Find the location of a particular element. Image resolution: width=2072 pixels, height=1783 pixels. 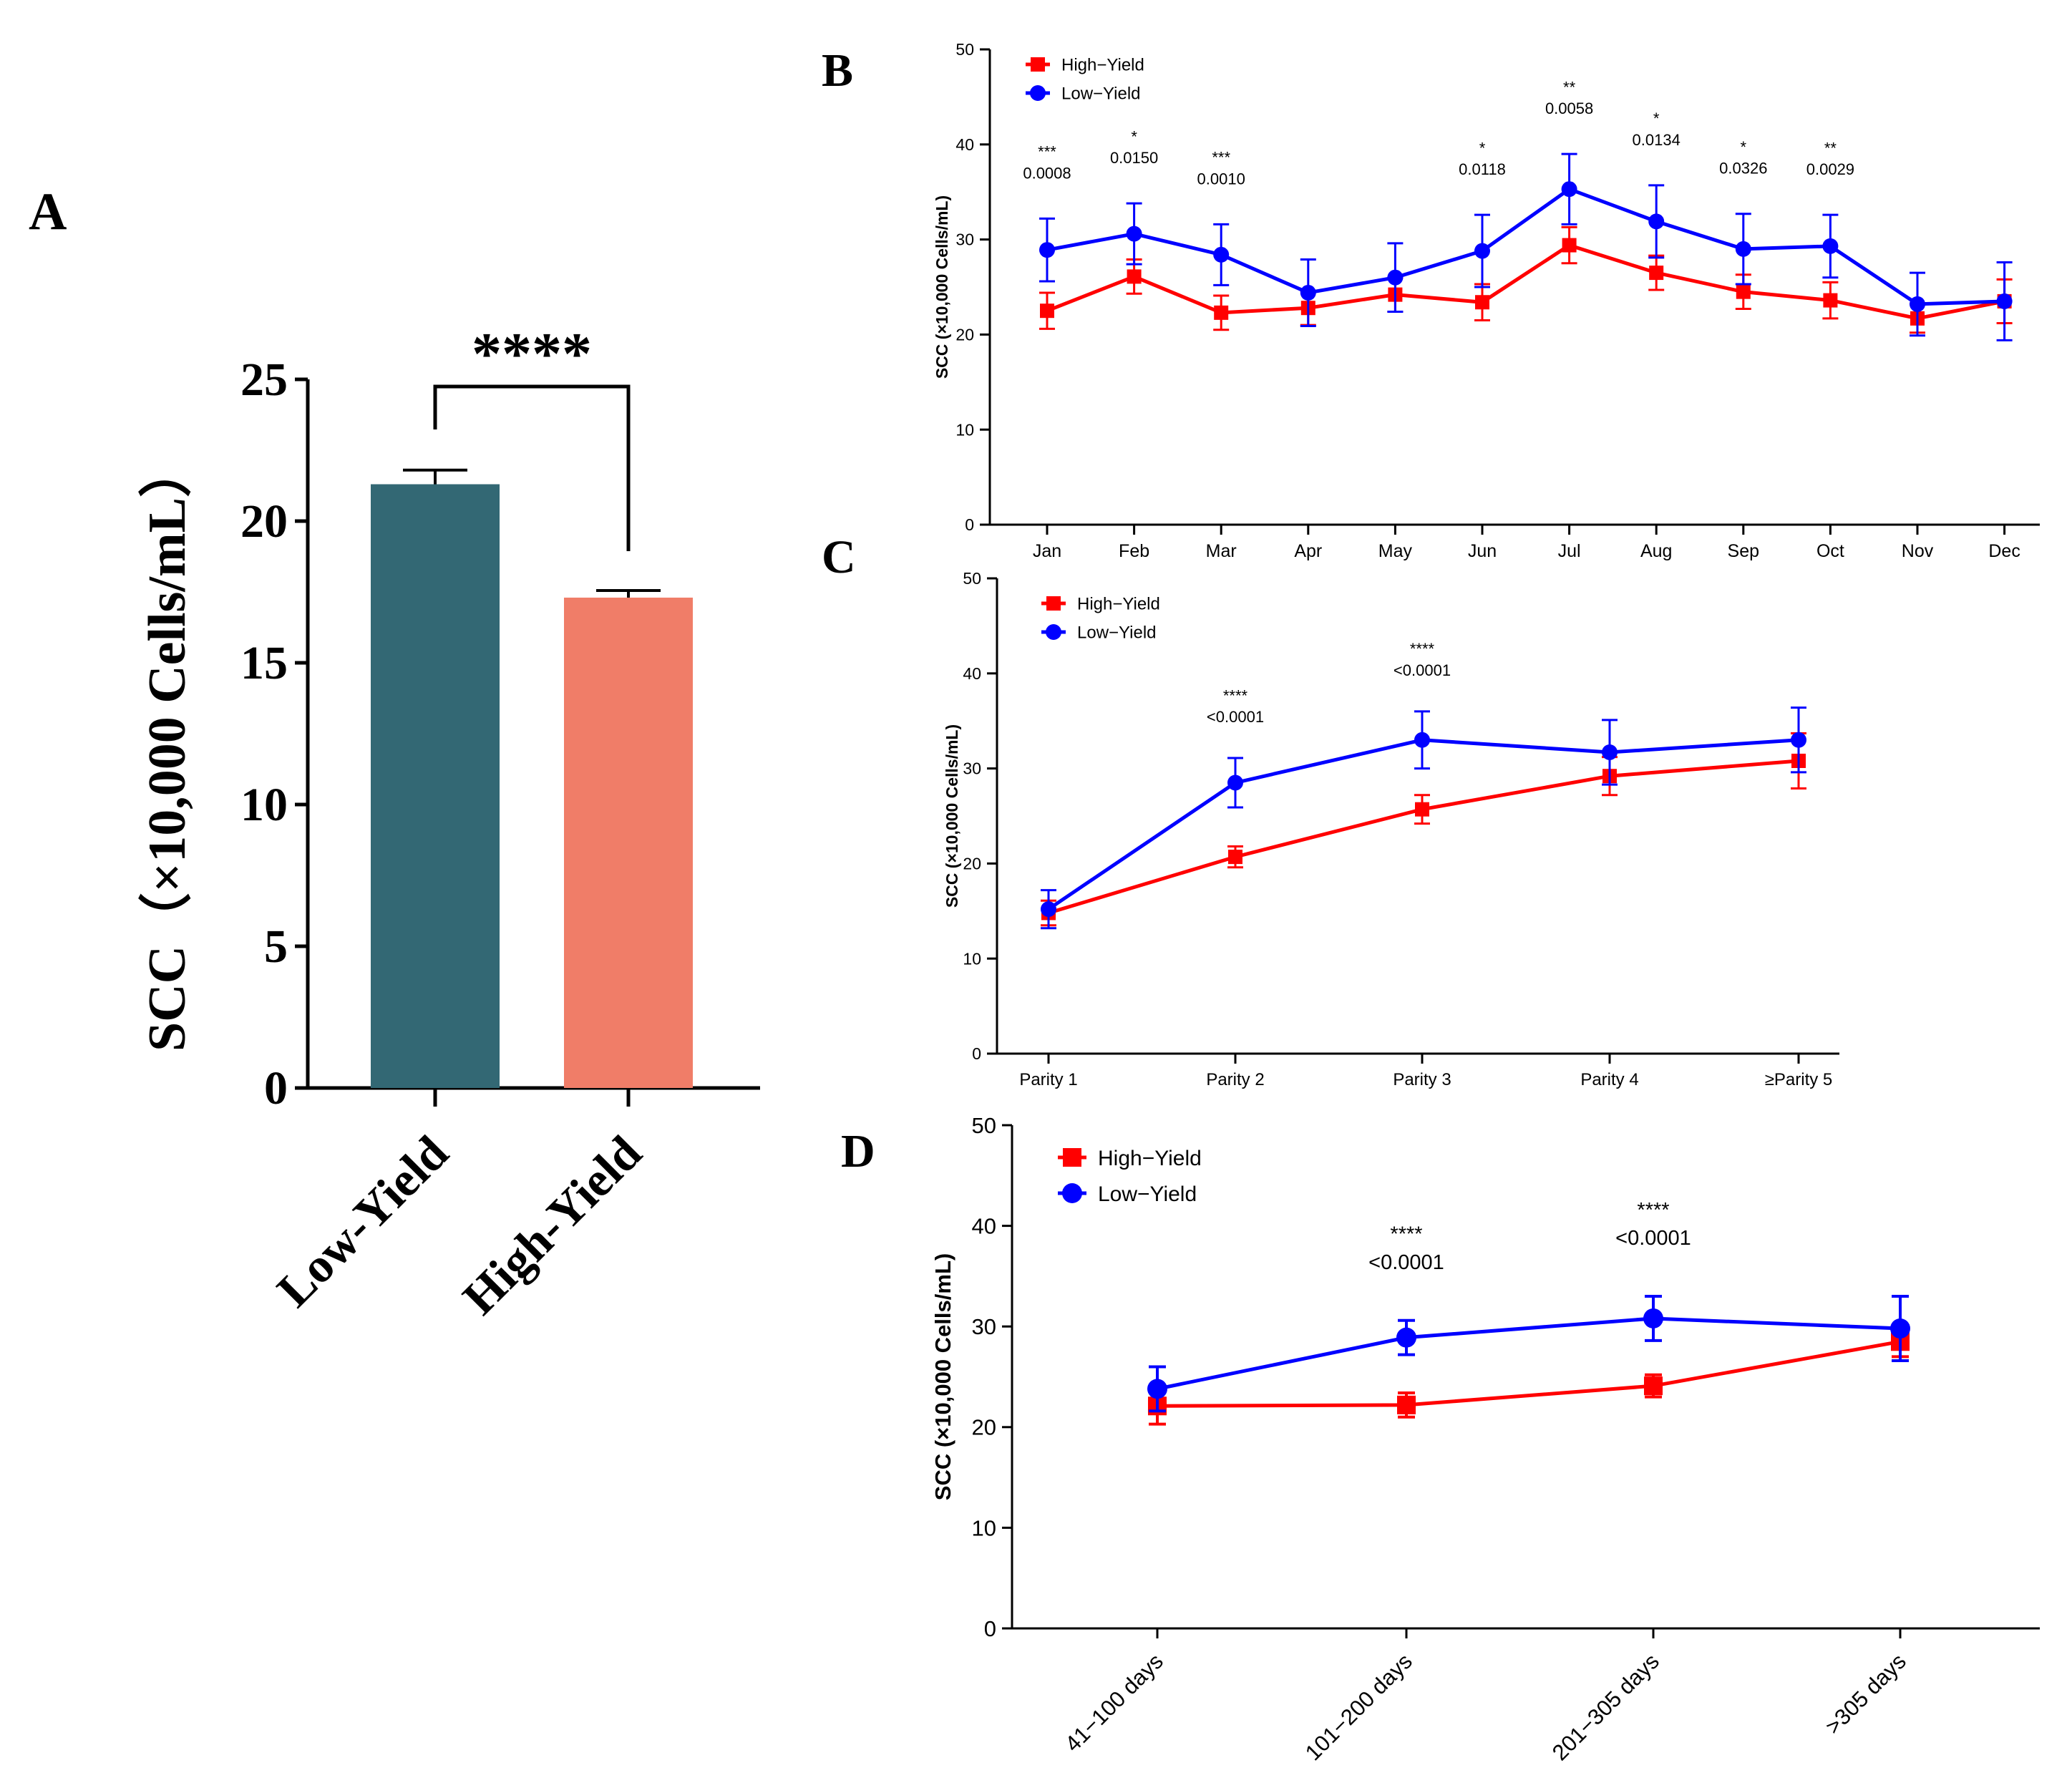

a-y-tick-label: 20 is located at coordinates (264, 521).